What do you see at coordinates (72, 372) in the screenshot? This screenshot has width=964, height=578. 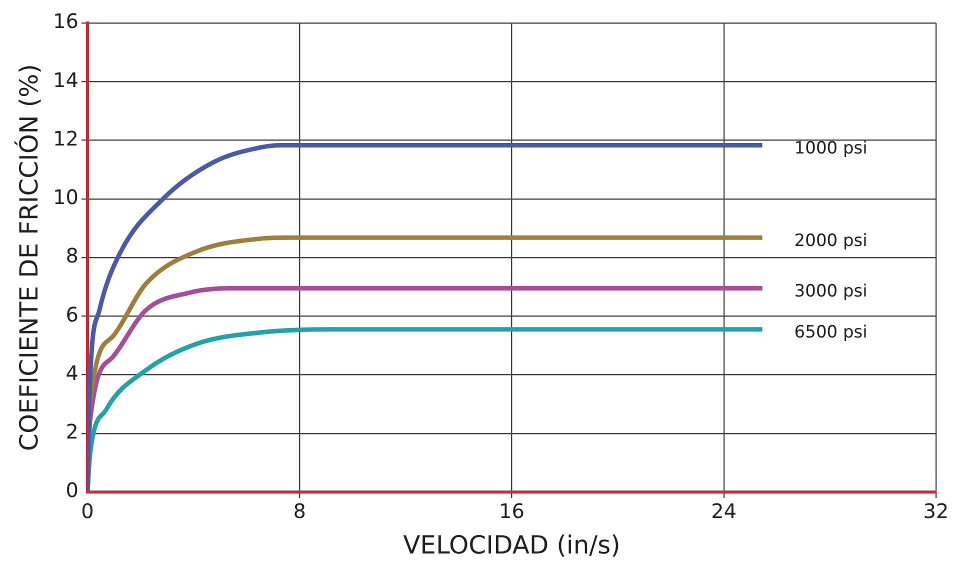 I see `y-tick-label: 4` at bounding box center [72, 372].